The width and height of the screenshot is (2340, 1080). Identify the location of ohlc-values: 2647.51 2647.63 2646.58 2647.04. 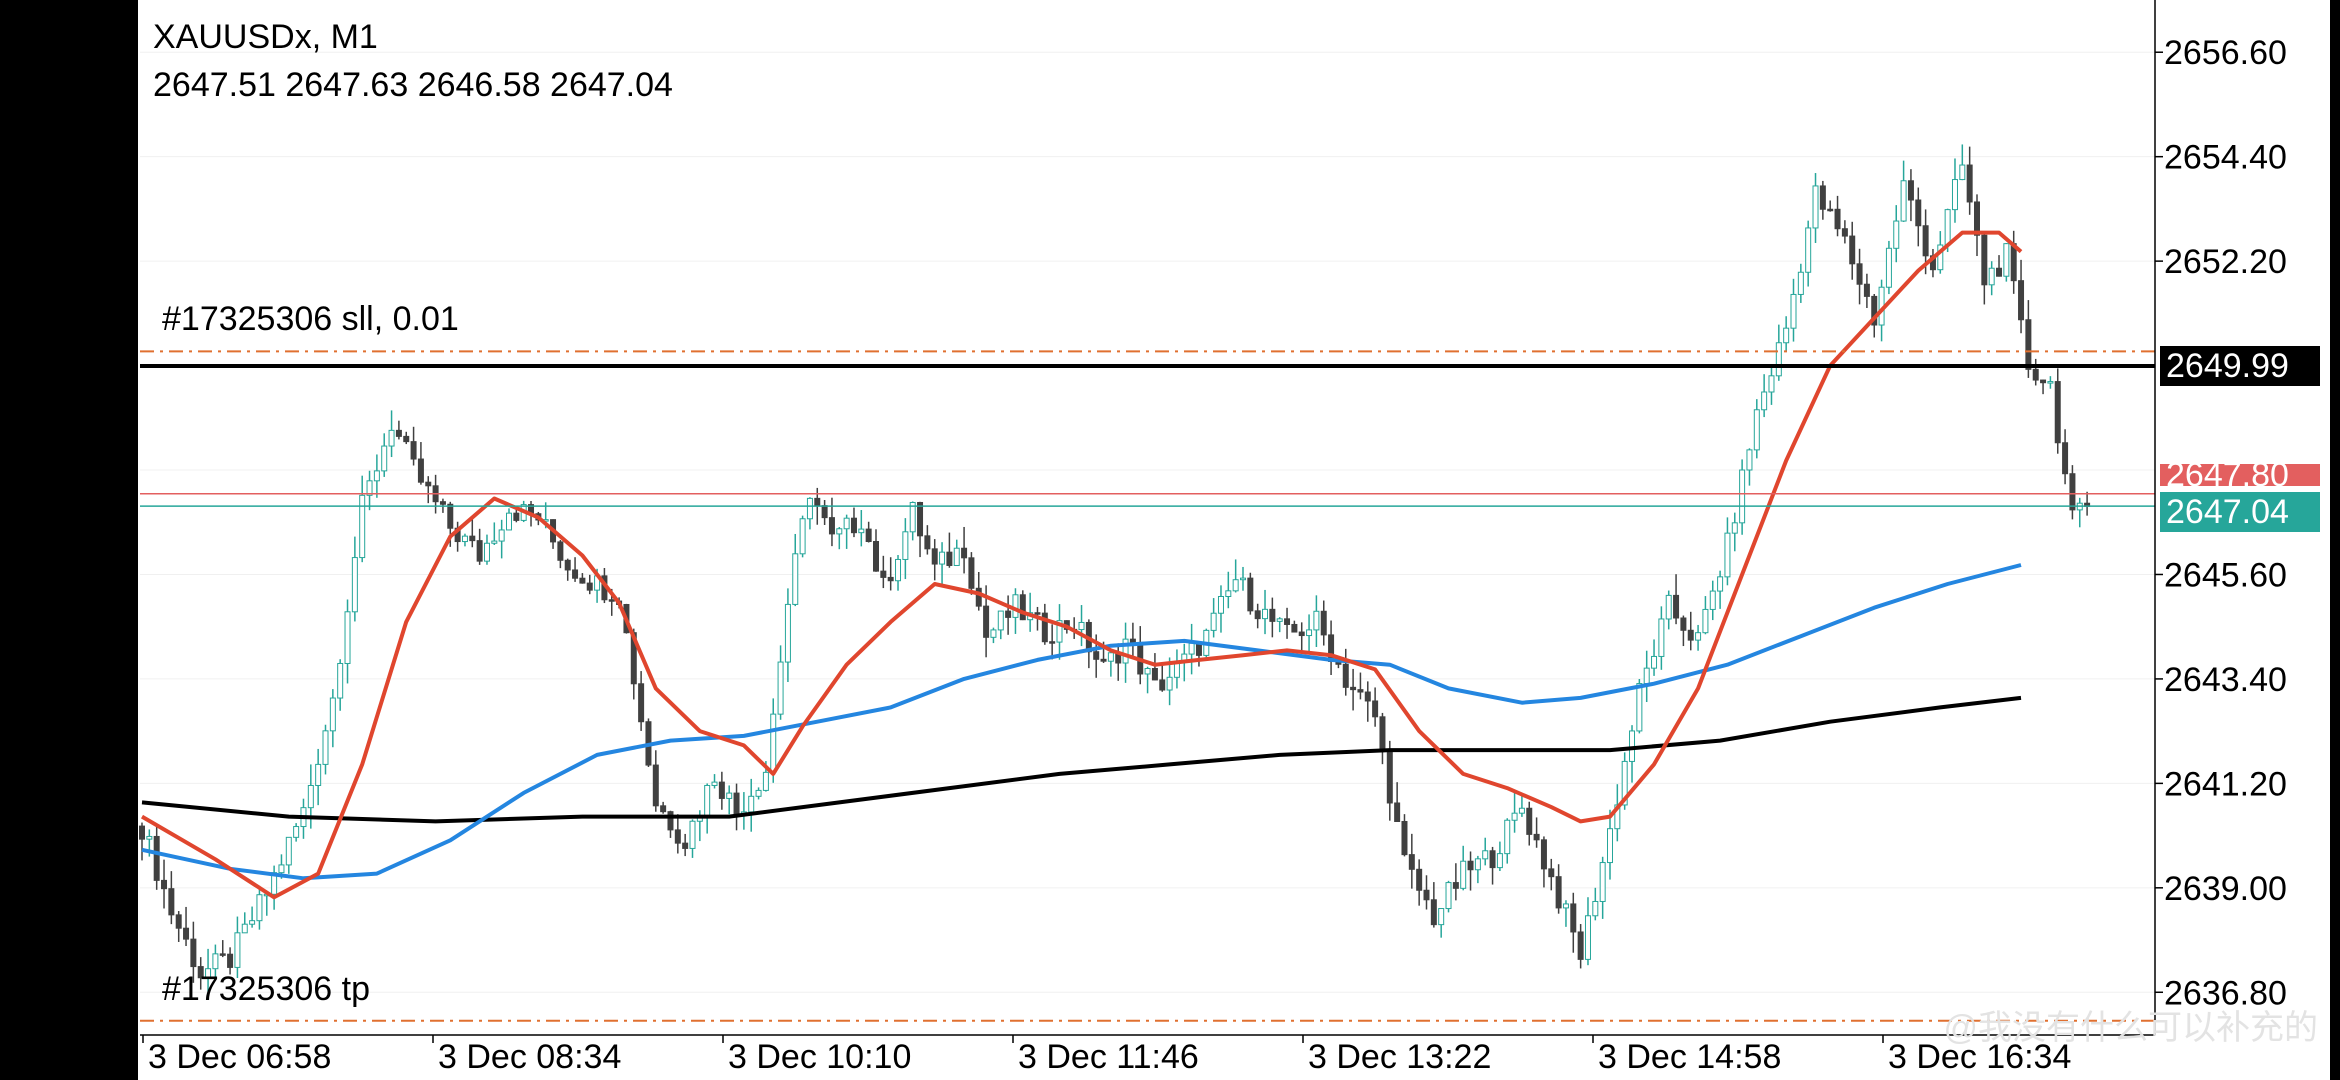
(413, 85).